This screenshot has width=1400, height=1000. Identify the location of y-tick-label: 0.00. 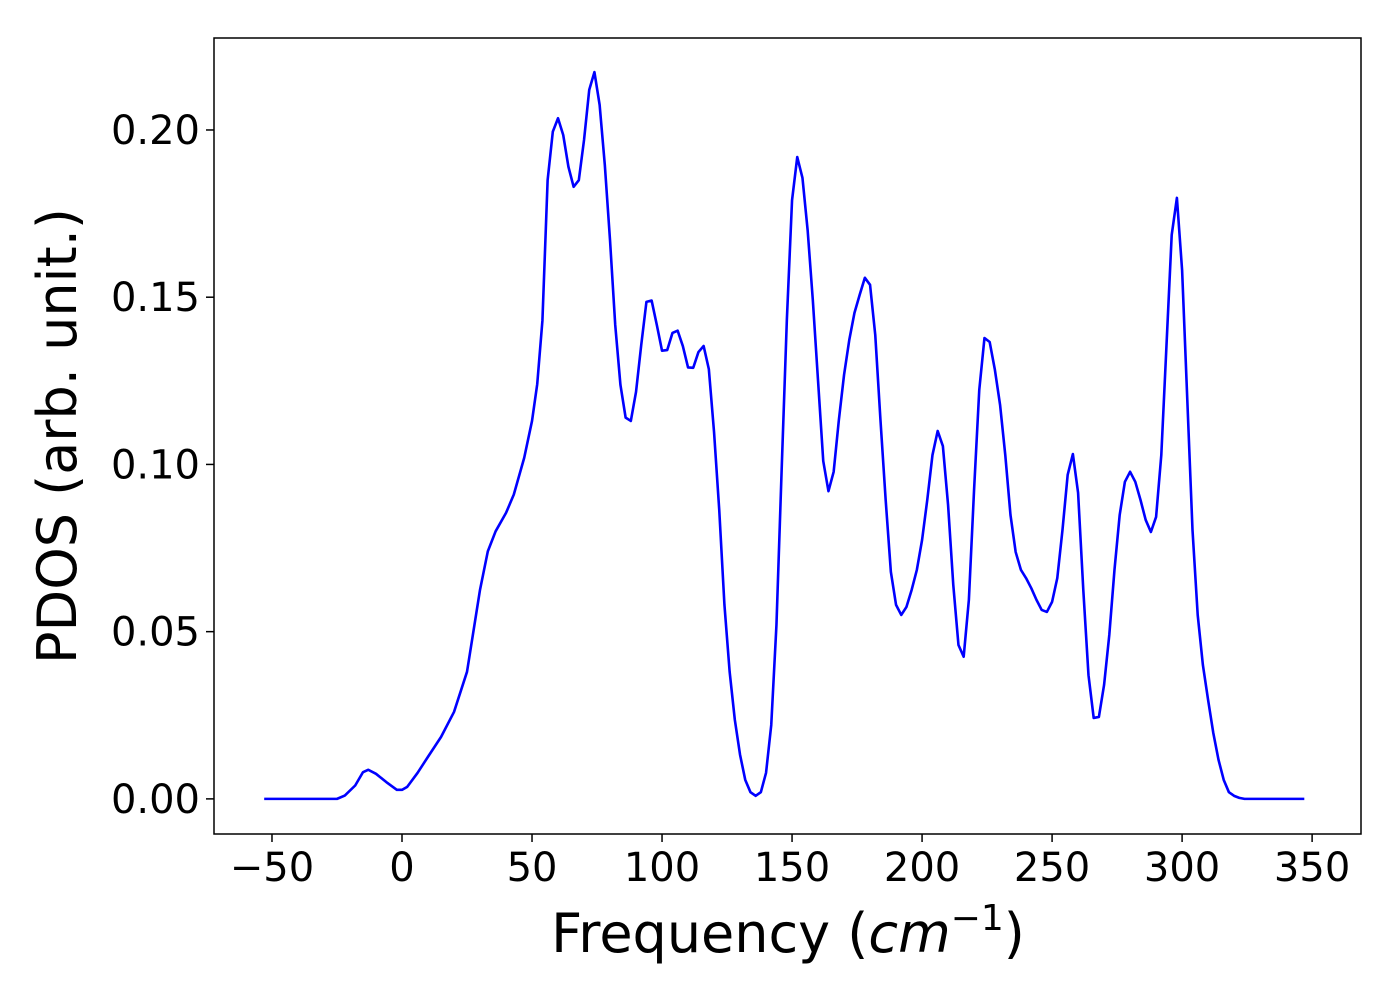
(155, 800).